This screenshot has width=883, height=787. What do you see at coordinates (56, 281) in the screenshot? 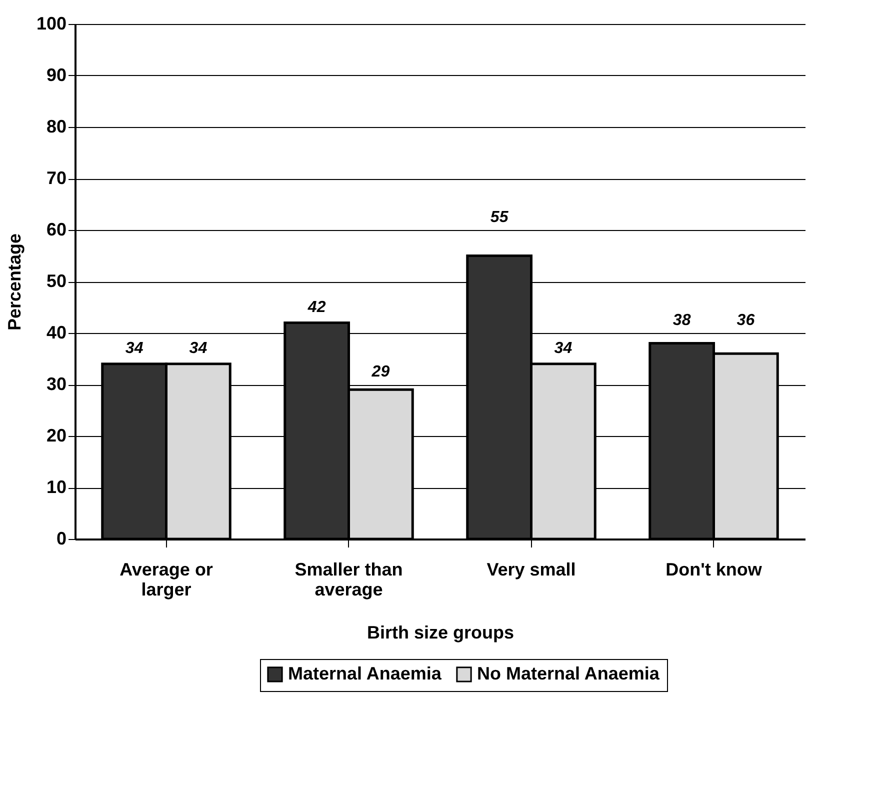
I see `y-tick-label: 50` at bounding box center [56, 281].